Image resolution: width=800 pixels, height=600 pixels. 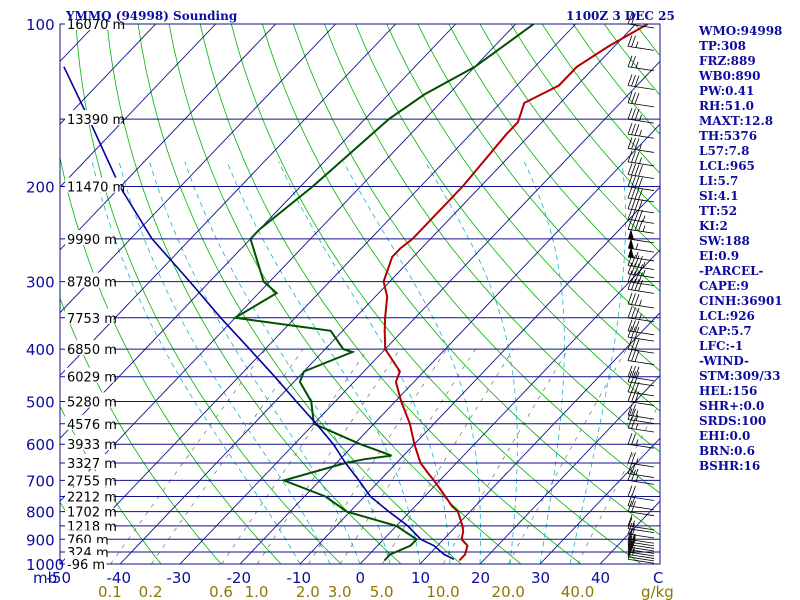 I want to click on sounding-index-item: CAP:5.7, so click(x=725, y=331).